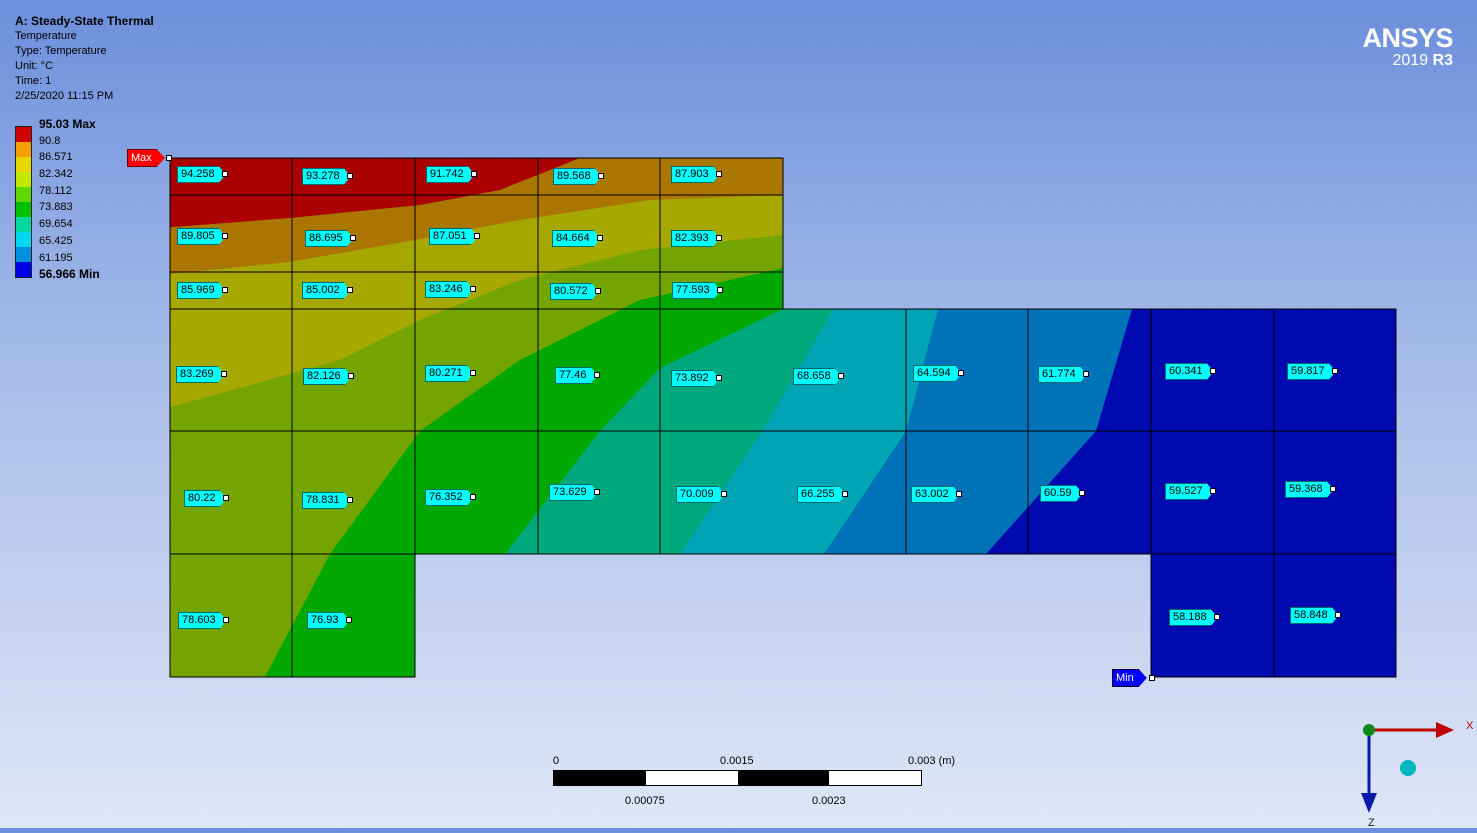 This screenshot has width=1477, height=833. I want to click on probe-label: 60.341, so click(1189, 371).